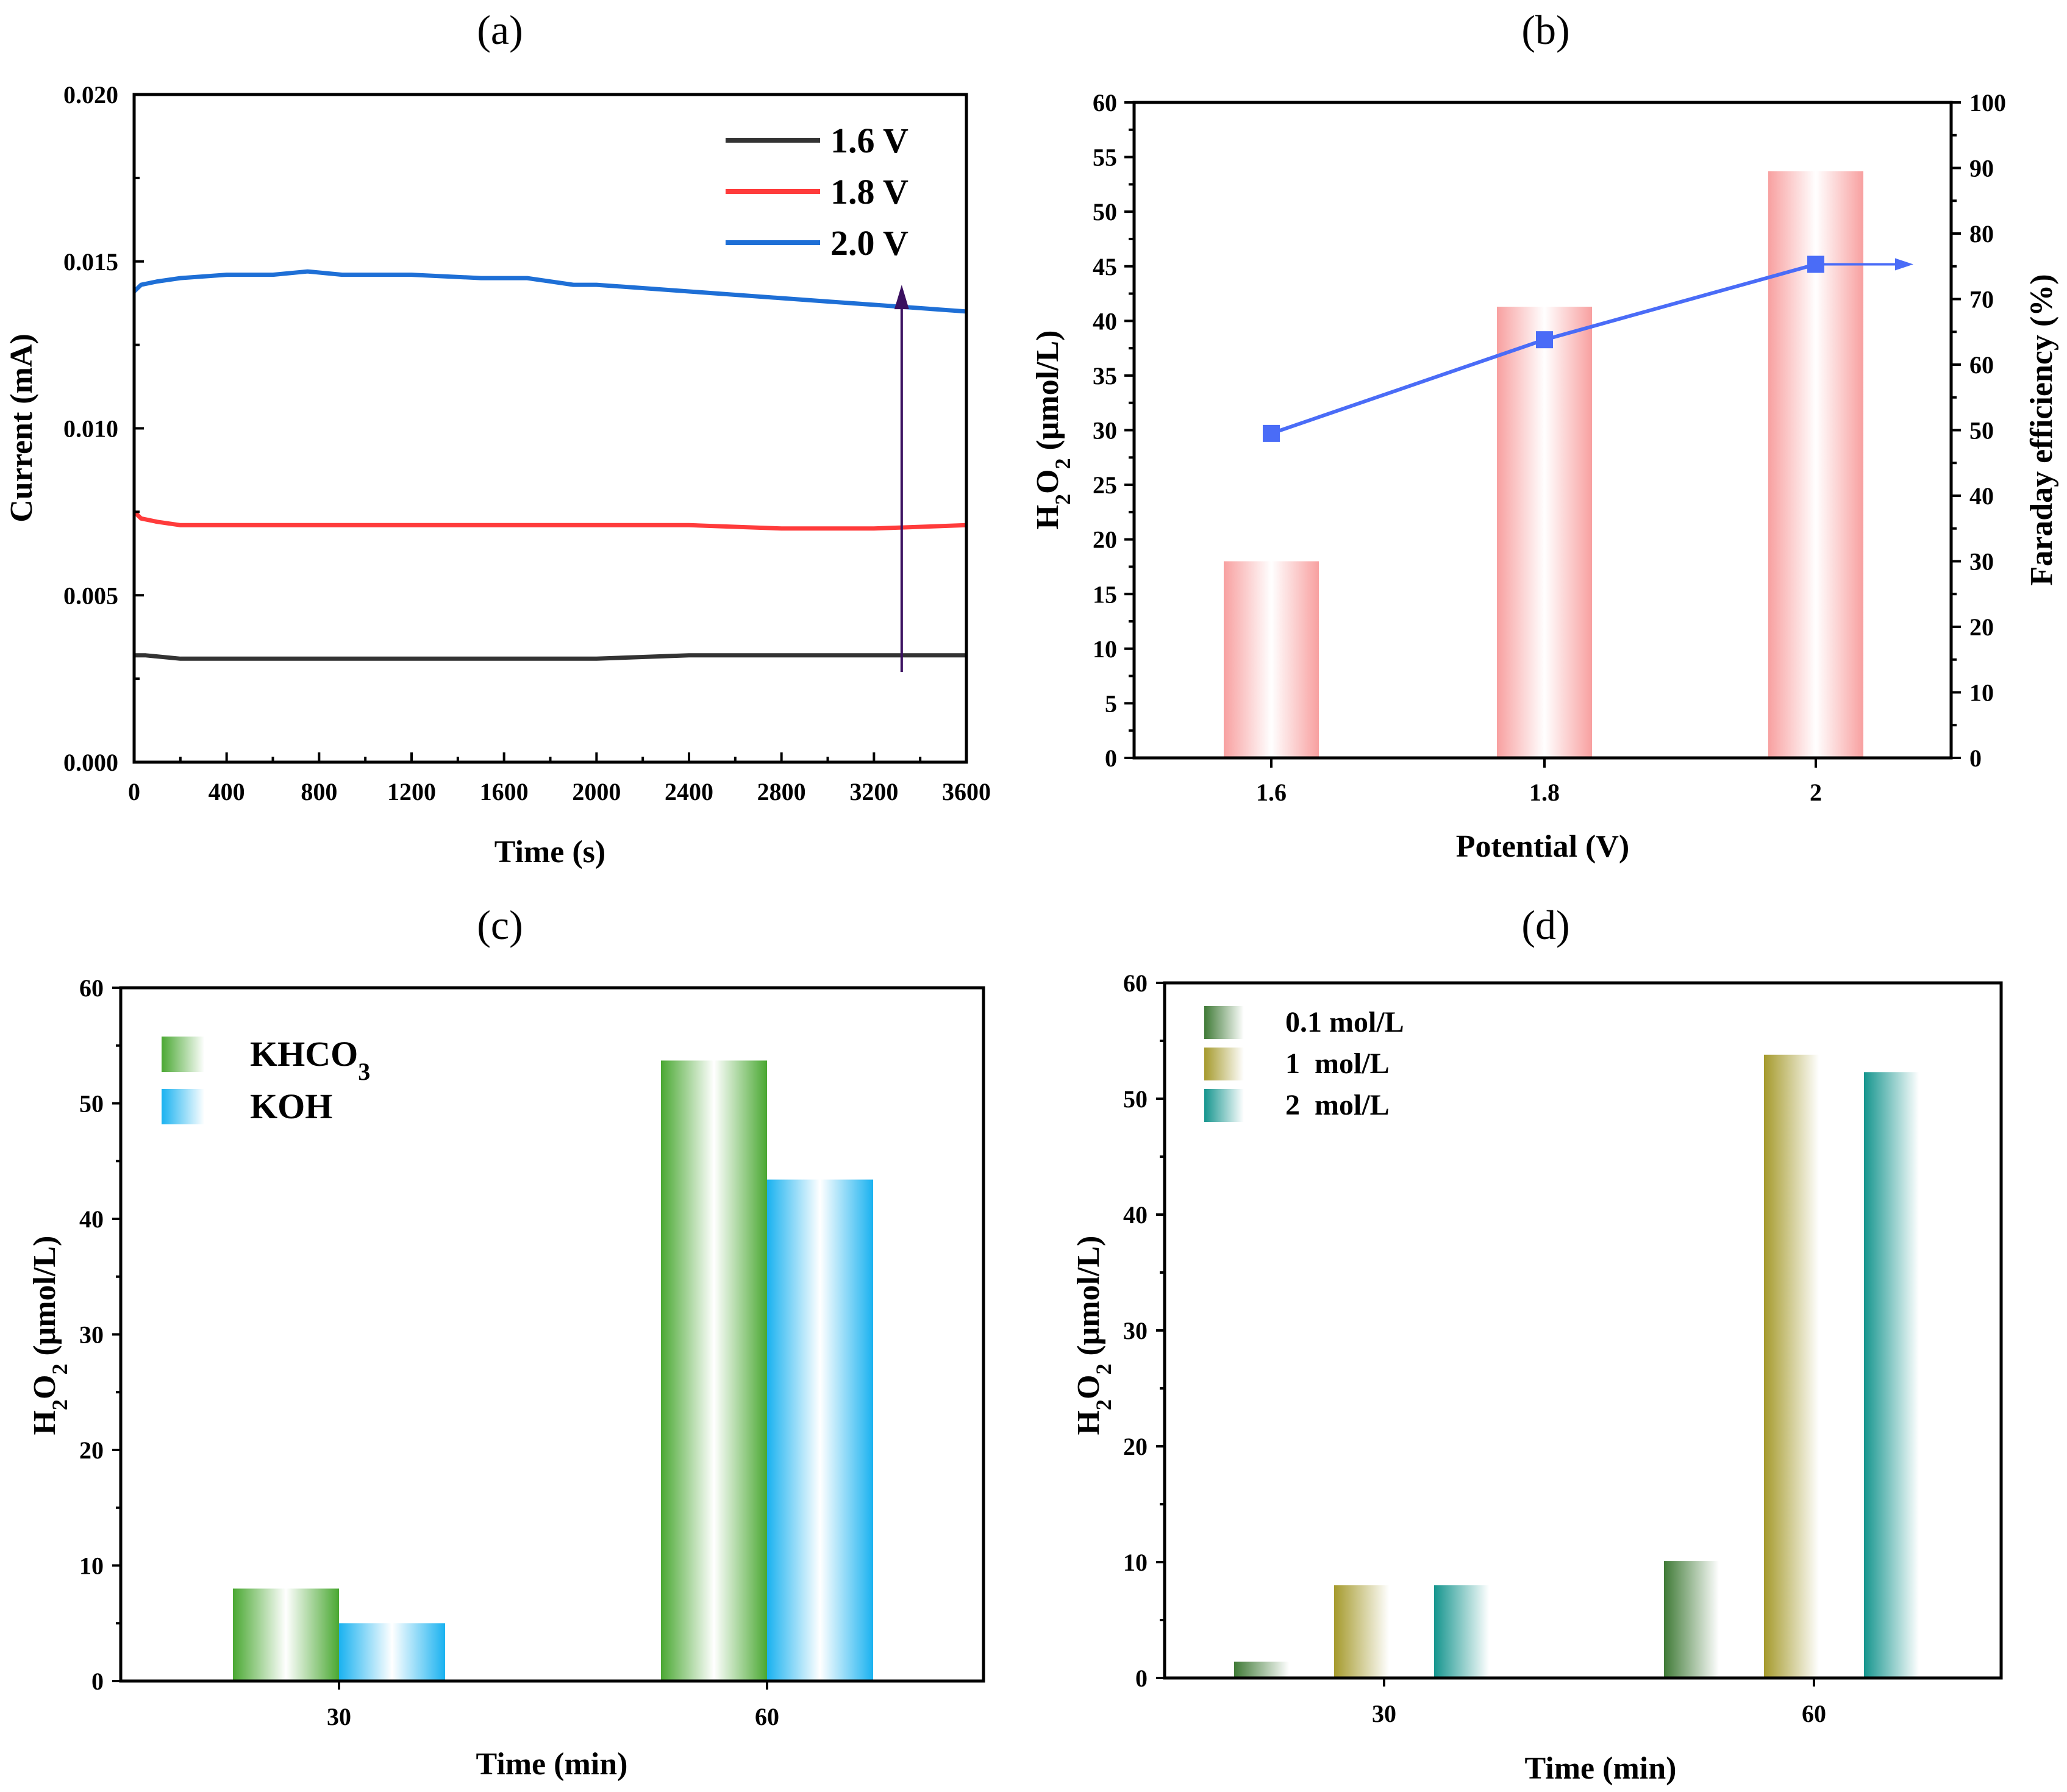  What do you see at coordinates (1987, 102) in the screenshot?
I see `y-right-tick-label-b: 100` at bounding box center [1987, 102].